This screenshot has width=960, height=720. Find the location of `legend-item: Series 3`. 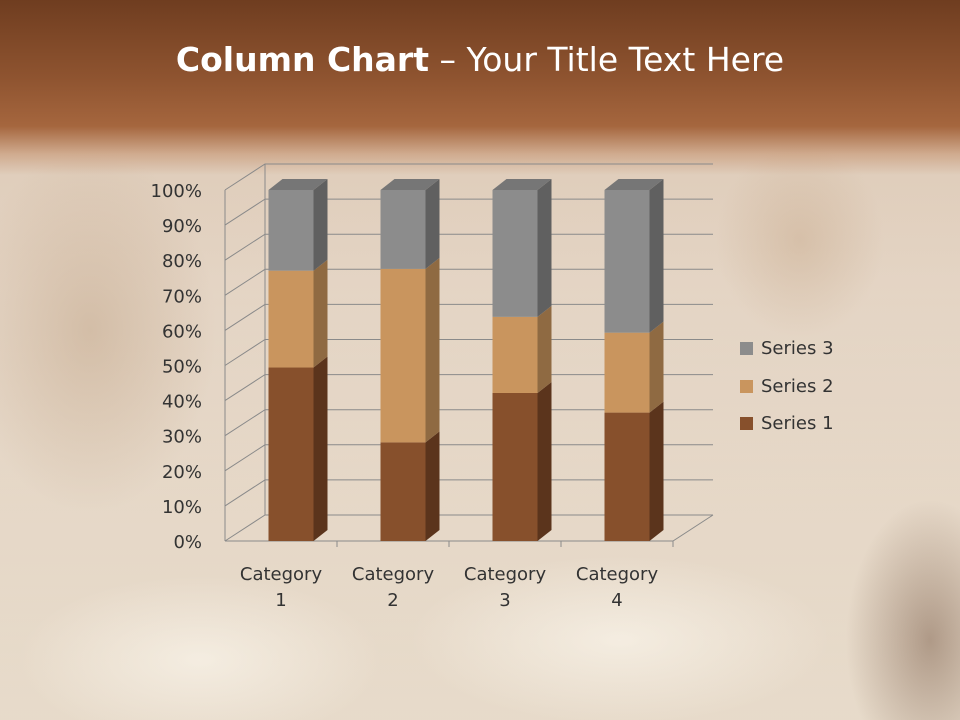

legend-item: Series 3 is located at coordinates (787, 349).